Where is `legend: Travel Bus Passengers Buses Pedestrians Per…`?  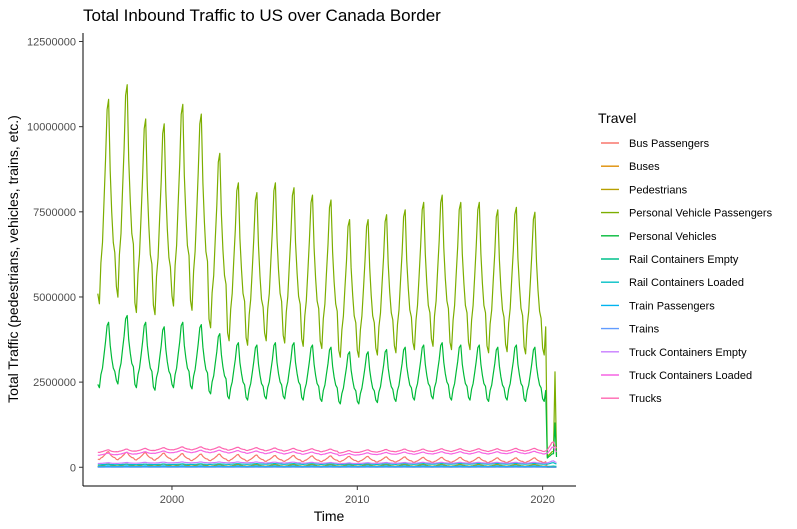
legend: Travel Bus Passengers Buses Pedestrians Per… is located at coordinates (685, 257).